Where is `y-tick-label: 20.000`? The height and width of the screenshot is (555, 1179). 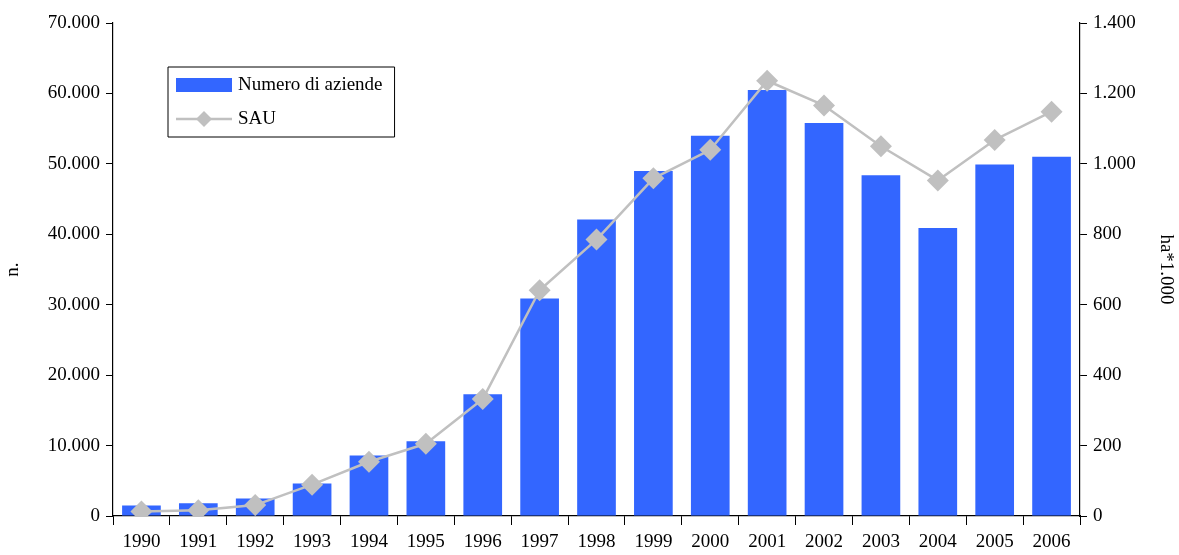
y-tick-label: 20.000 is located at coordinates (73, 374).